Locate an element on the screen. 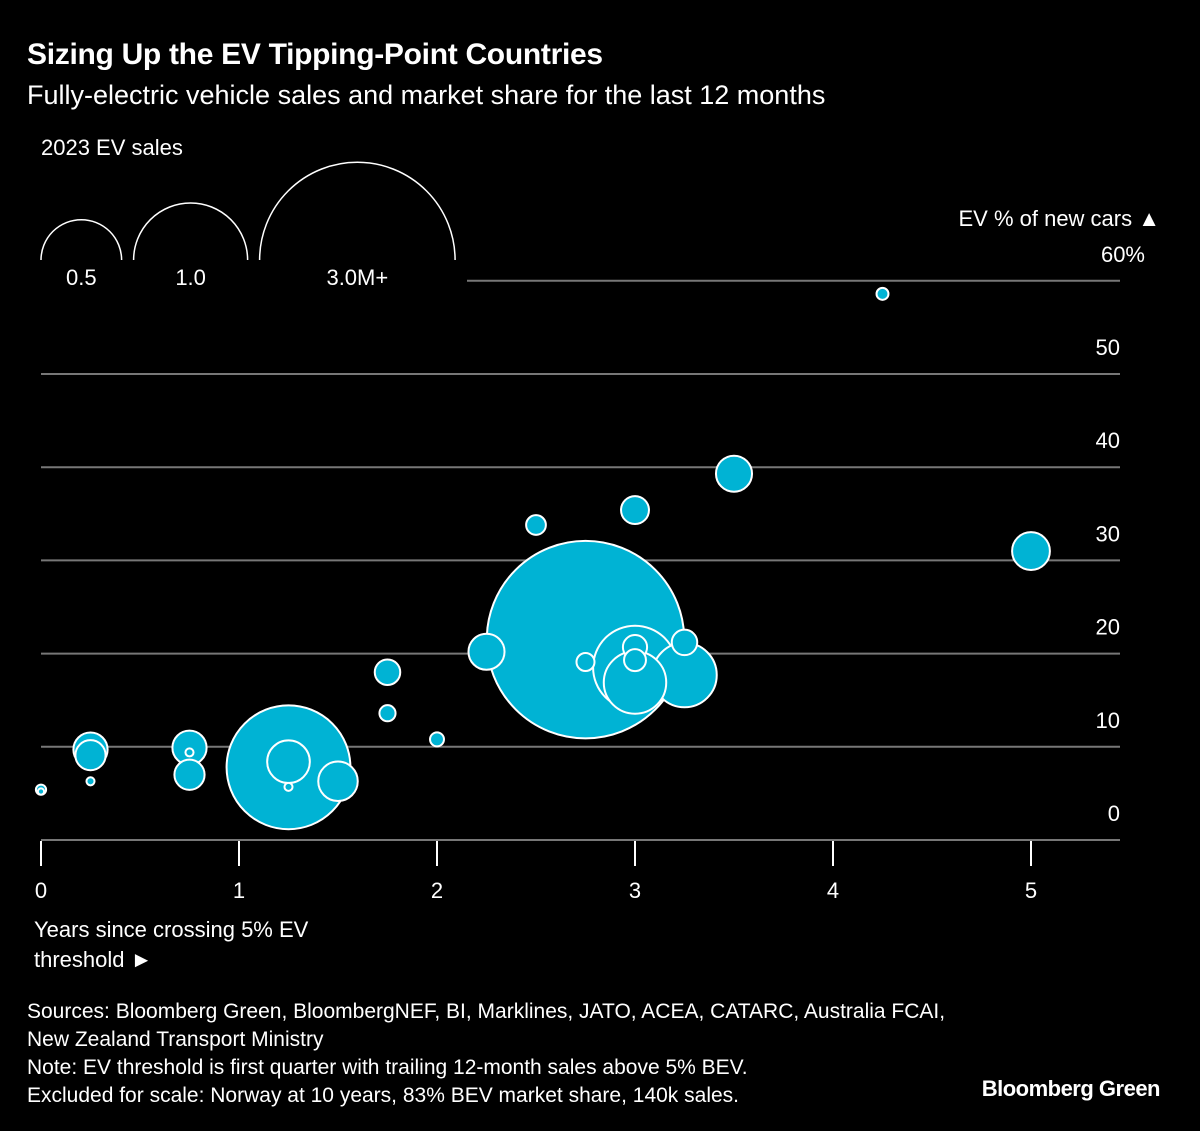  x-axis-label: Years since crossing 5% EV threshold ► is located at coordinates (171, 944).